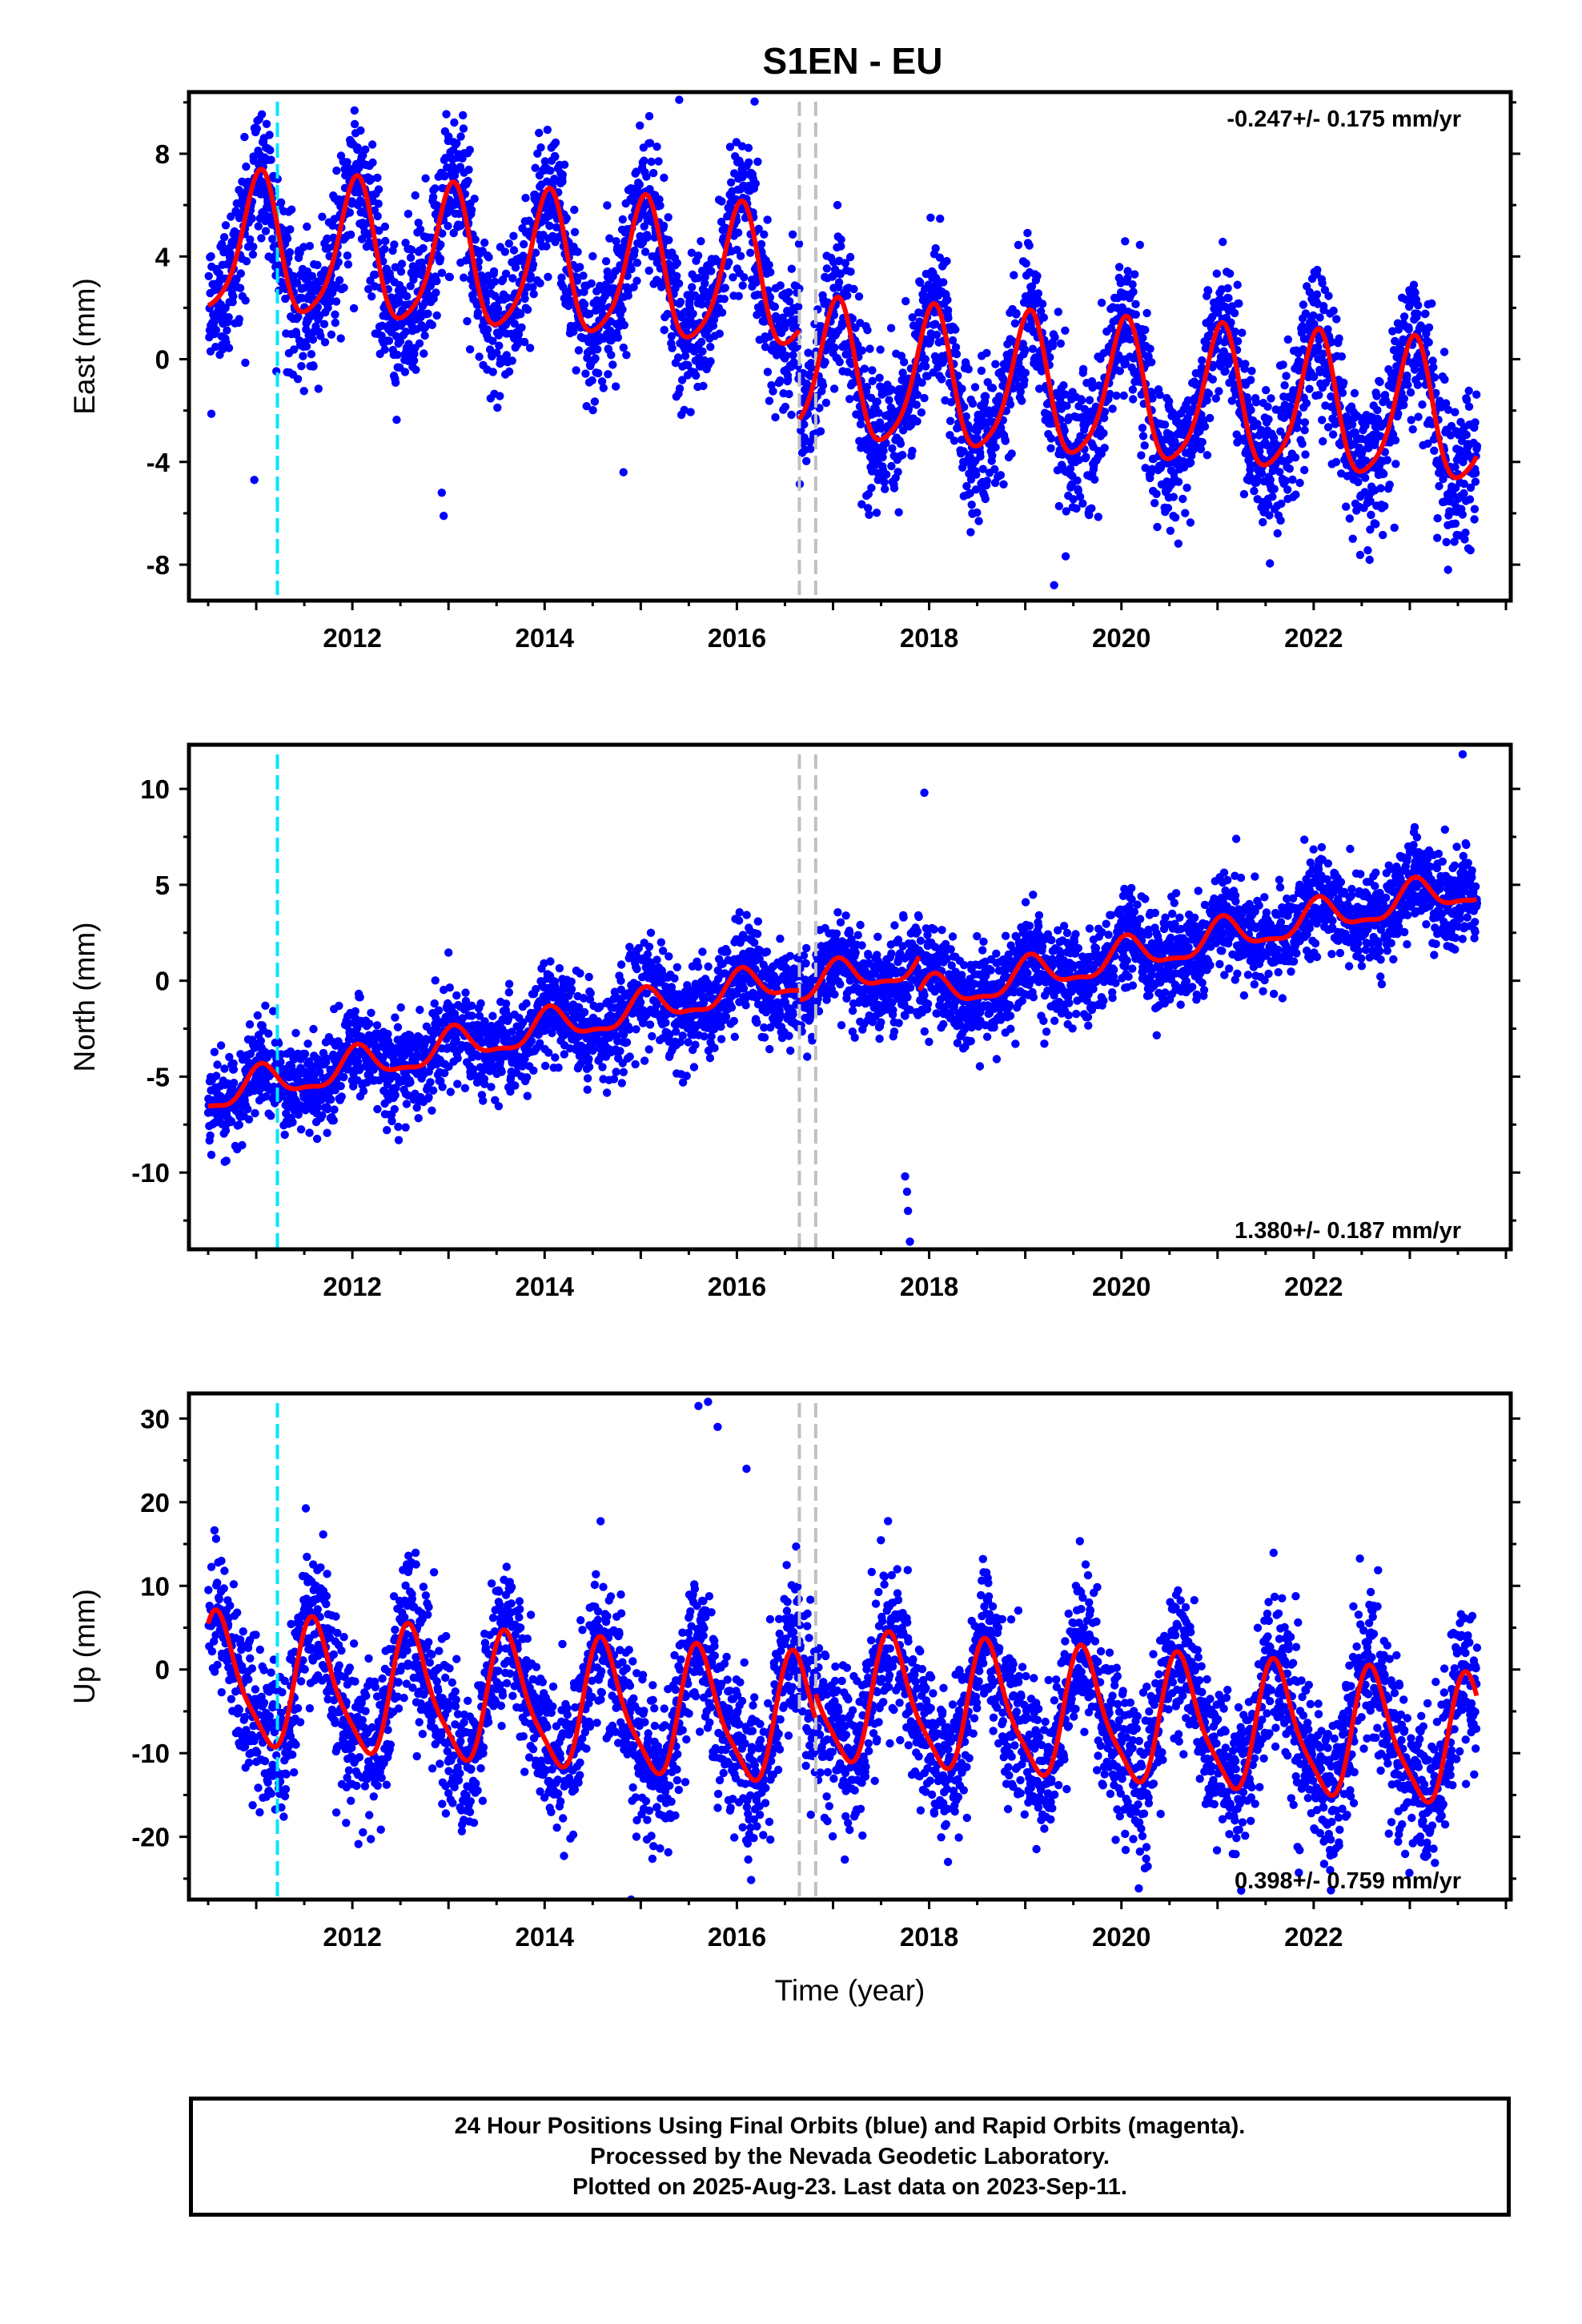 The height and width of the screenshot is (2324, 1582). Describe the element at coordinates (158, 565) in the screenshot. I see `y-tick-label: -8` at that location.